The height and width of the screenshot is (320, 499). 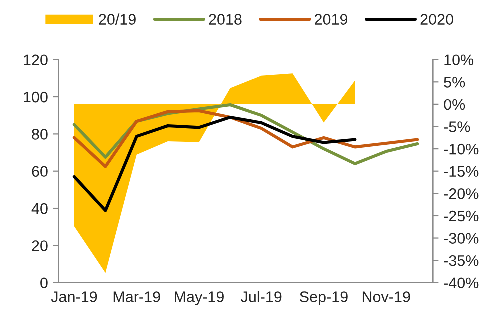 I want to click on x-tick-label: Jul-19, so click(x=261, y=296).